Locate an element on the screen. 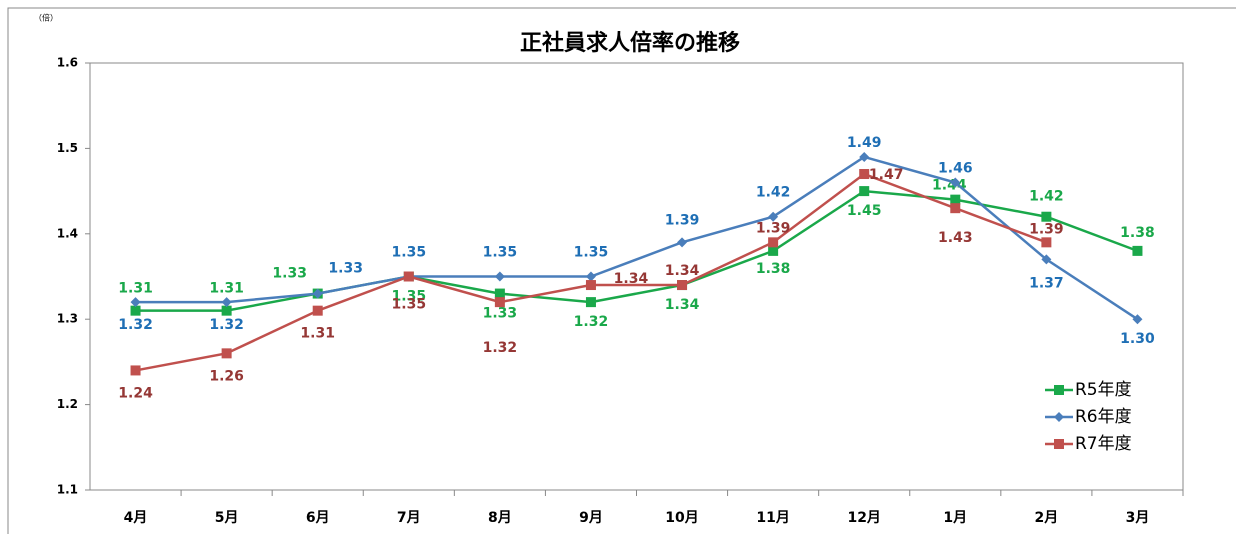 The width and height of the screenshot is (1236, 538). legend-label: R6年度 is located at coordinates (1103, 417).